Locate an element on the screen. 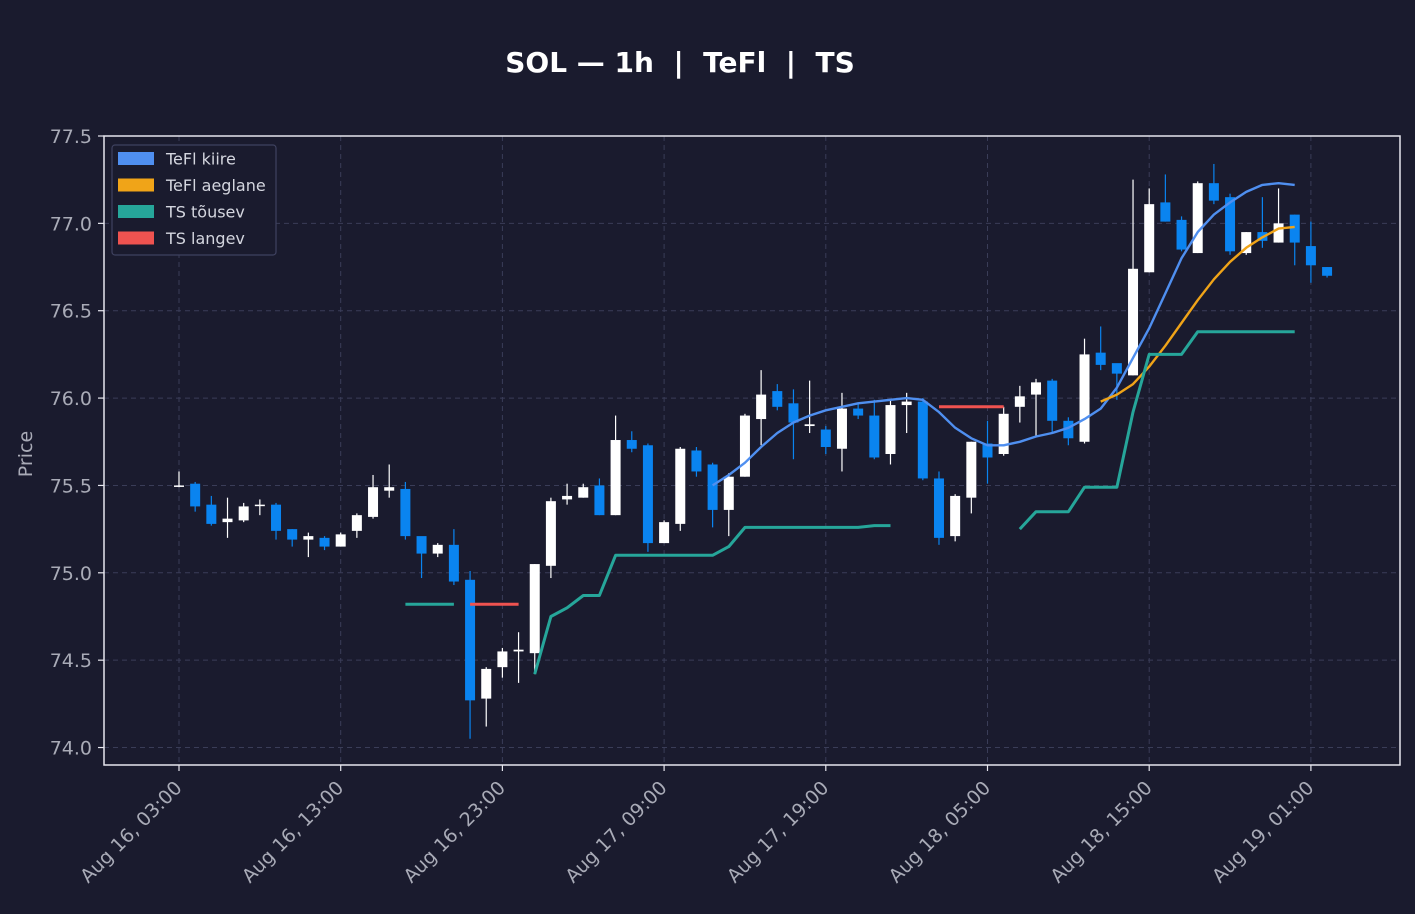 Image resolution: width=1415 pixels, height=914 pixels. legend-box is located at coordinates (194, 200).